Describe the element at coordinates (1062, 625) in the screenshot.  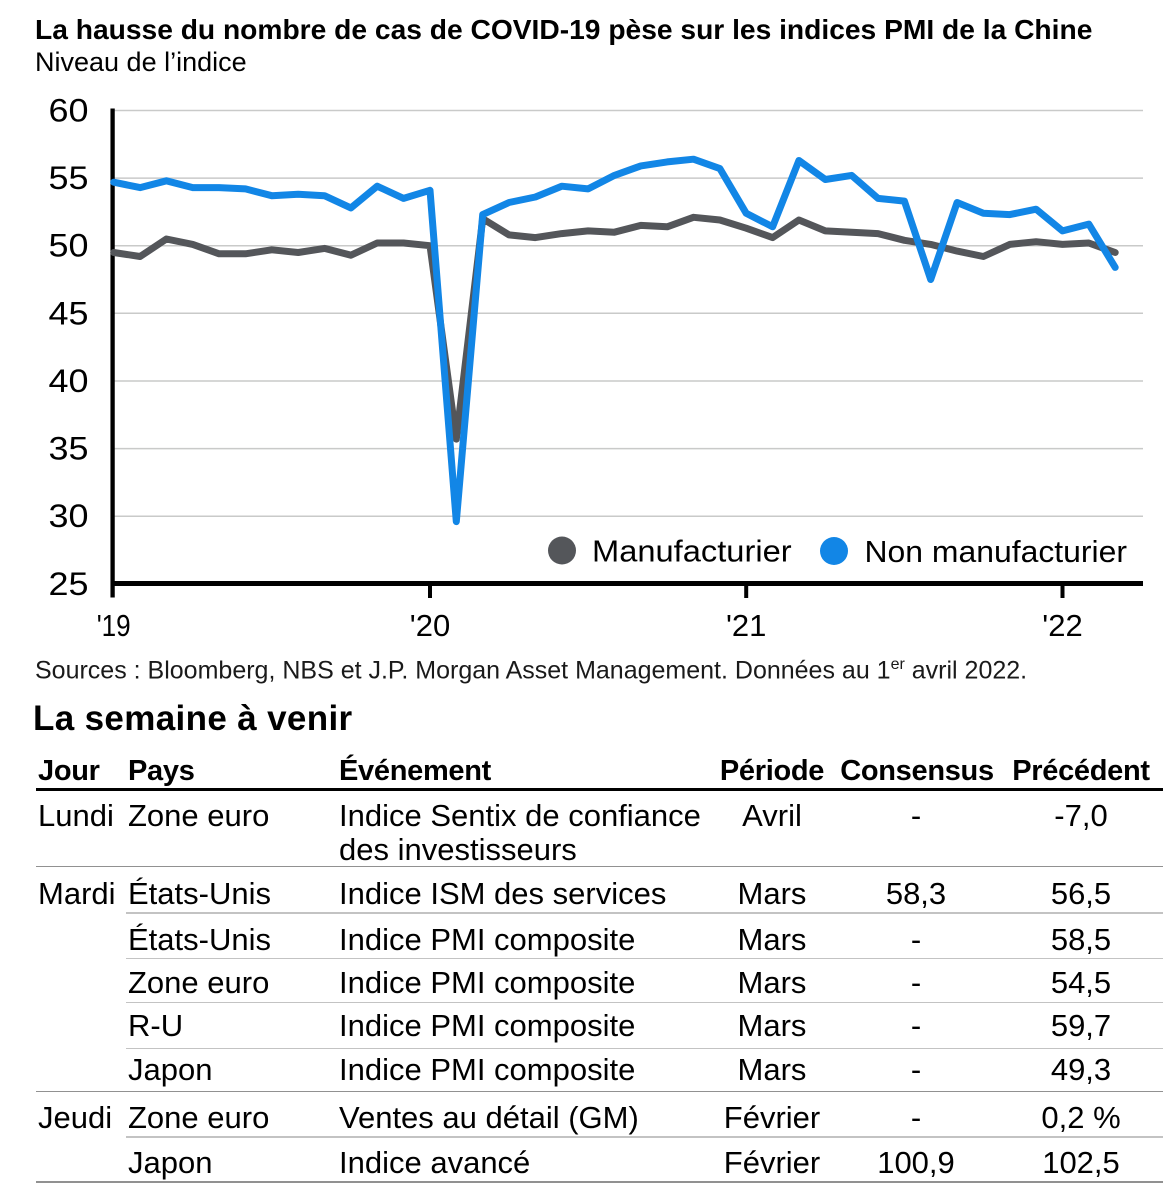
I see `svg-text: '22` at that location.